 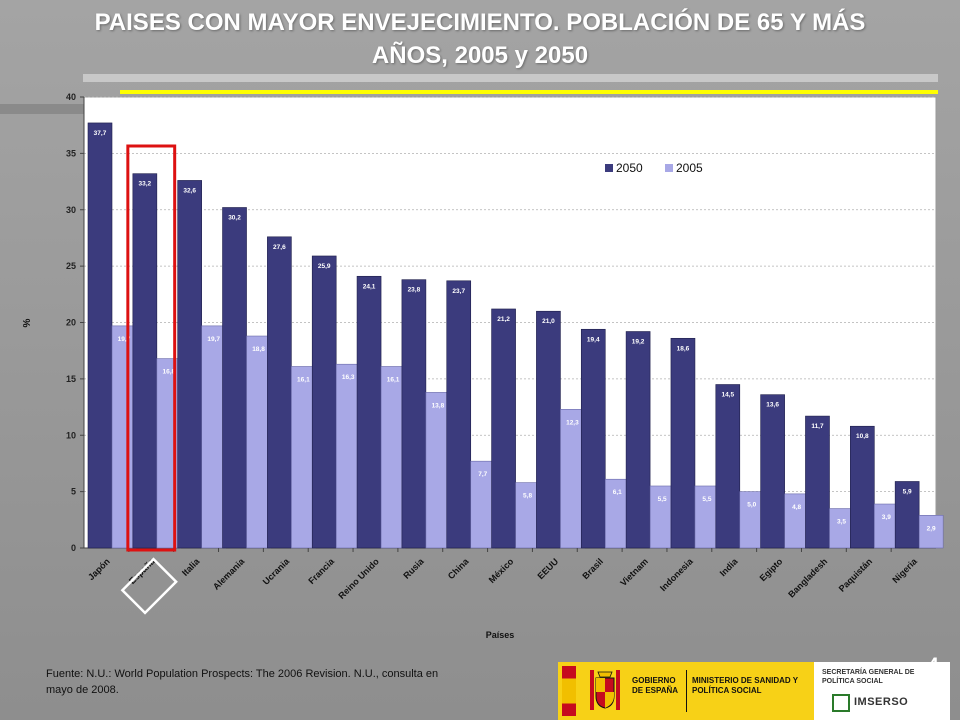 I want to click on y-axis-title: %, so click(x=27, y=322).